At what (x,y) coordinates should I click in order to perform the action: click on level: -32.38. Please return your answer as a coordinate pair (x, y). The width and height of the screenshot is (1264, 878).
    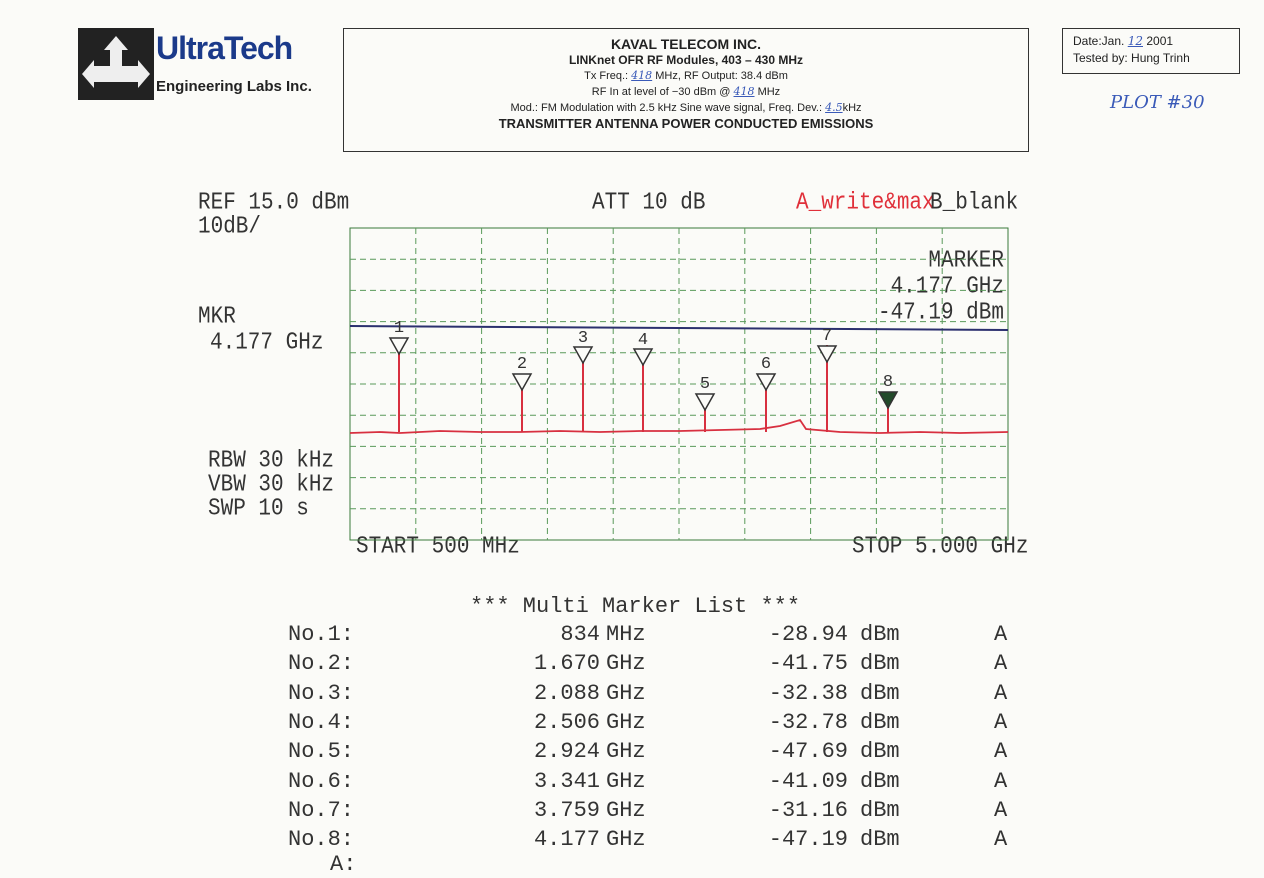
    Looking at the image, I should click on (808, 693).